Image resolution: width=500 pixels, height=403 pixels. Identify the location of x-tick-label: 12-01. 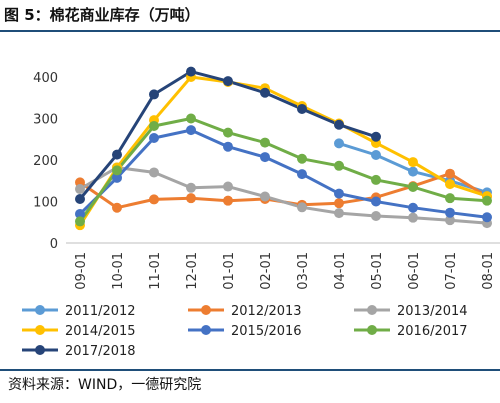
(192, 271).